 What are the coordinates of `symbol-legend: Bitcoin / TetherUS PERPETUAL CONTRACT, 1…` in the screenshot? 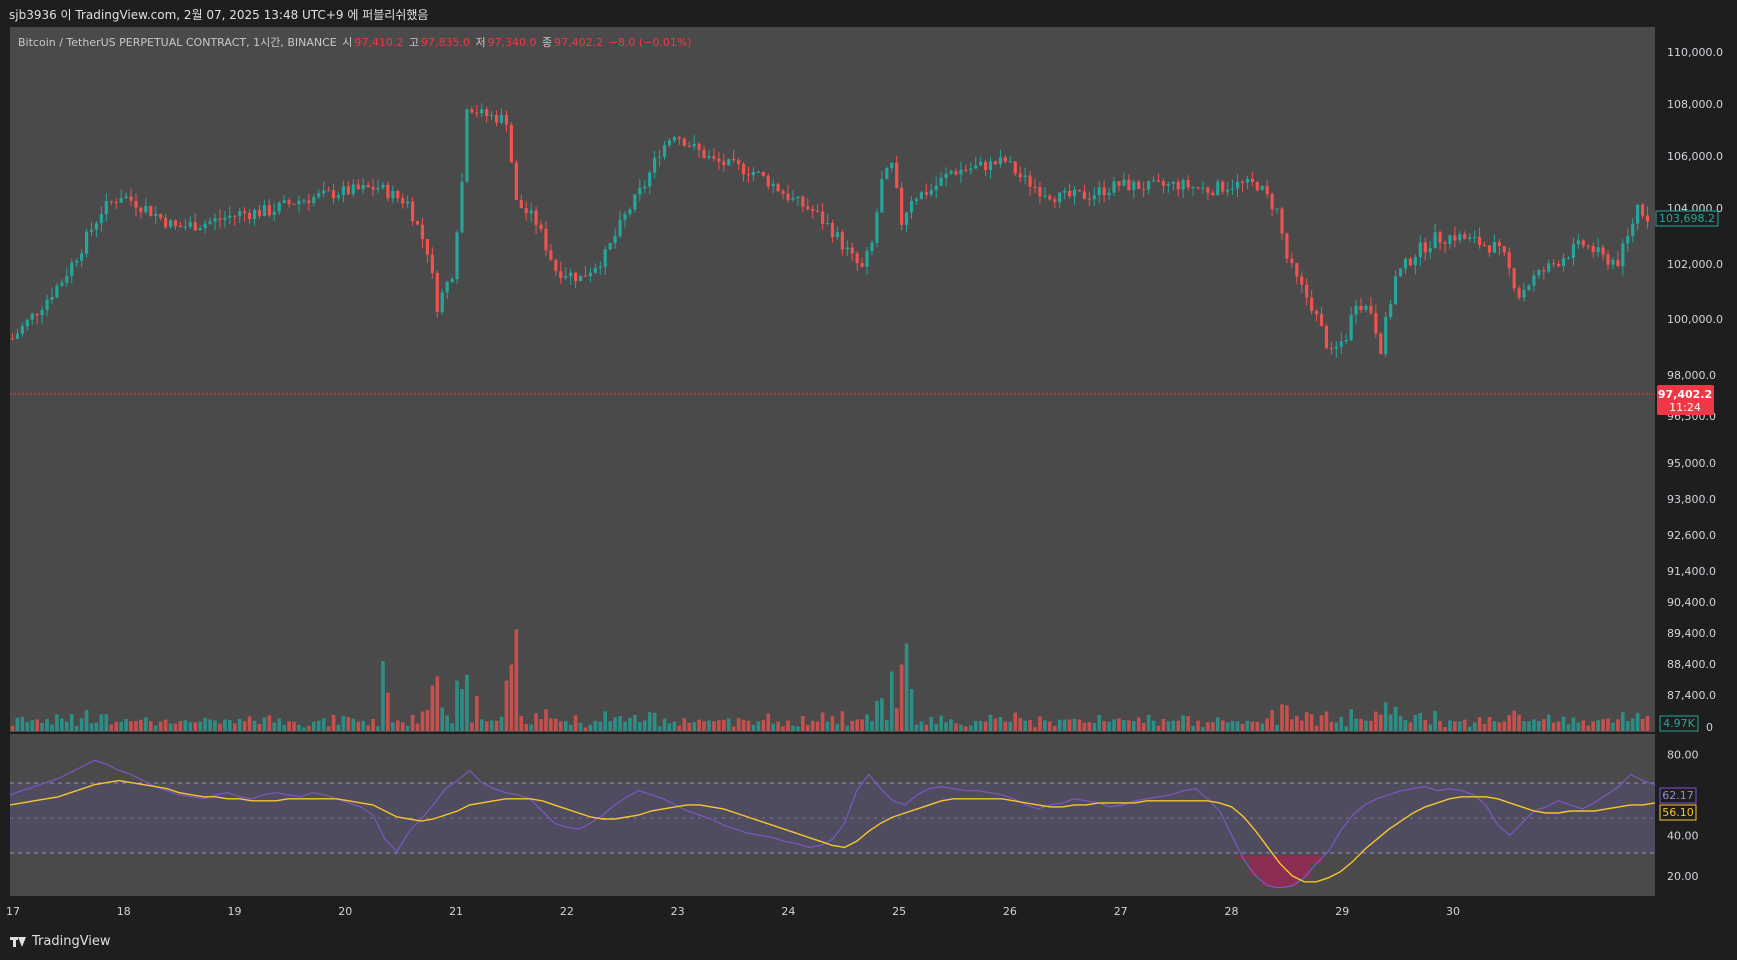 It's located at (356, 42).